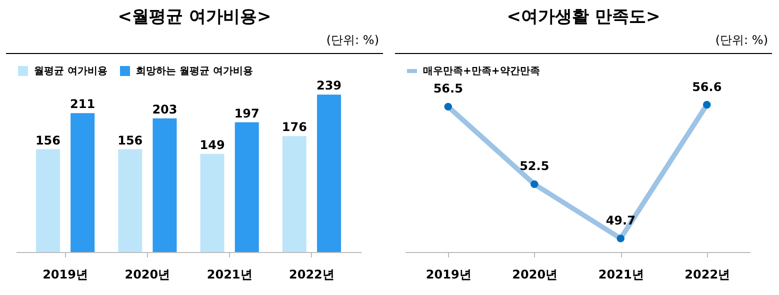 This screenshot has height=295, width=779. What do you see at coordinates (247, 113) in the screenshot?
I see `data-label: 197` at bounding box center [247, 113].